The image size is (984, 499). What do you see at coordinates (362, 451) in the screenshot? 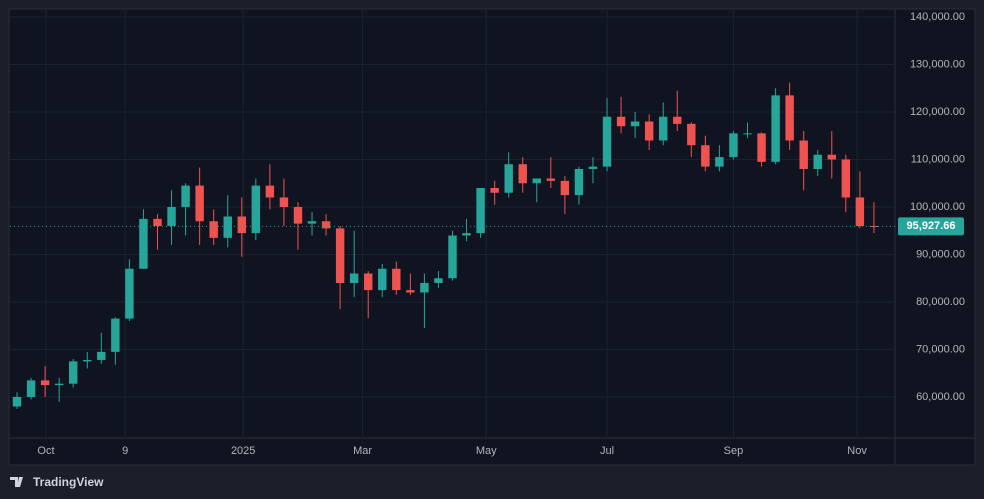
I see `x-tick-label: Mar` at bounding box center [362, 451].